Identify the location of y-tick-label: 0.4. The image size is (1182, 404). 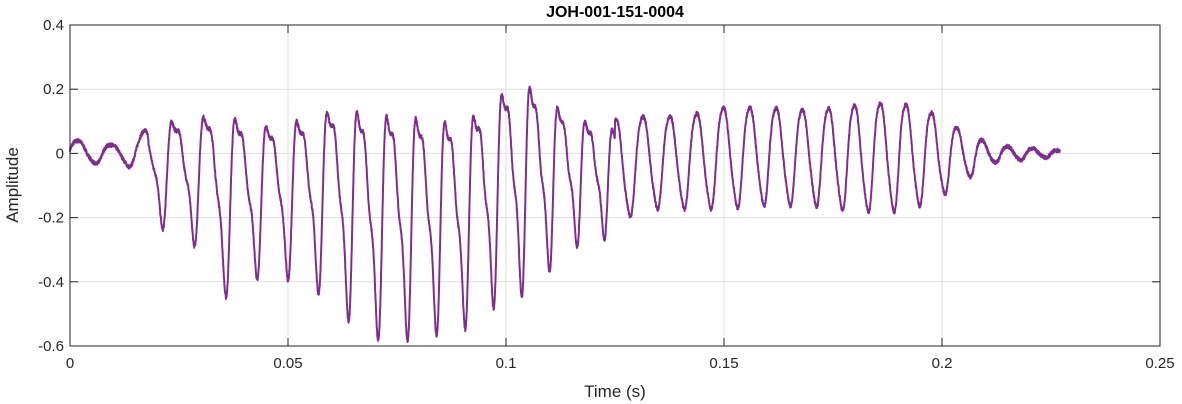
(53, 25).